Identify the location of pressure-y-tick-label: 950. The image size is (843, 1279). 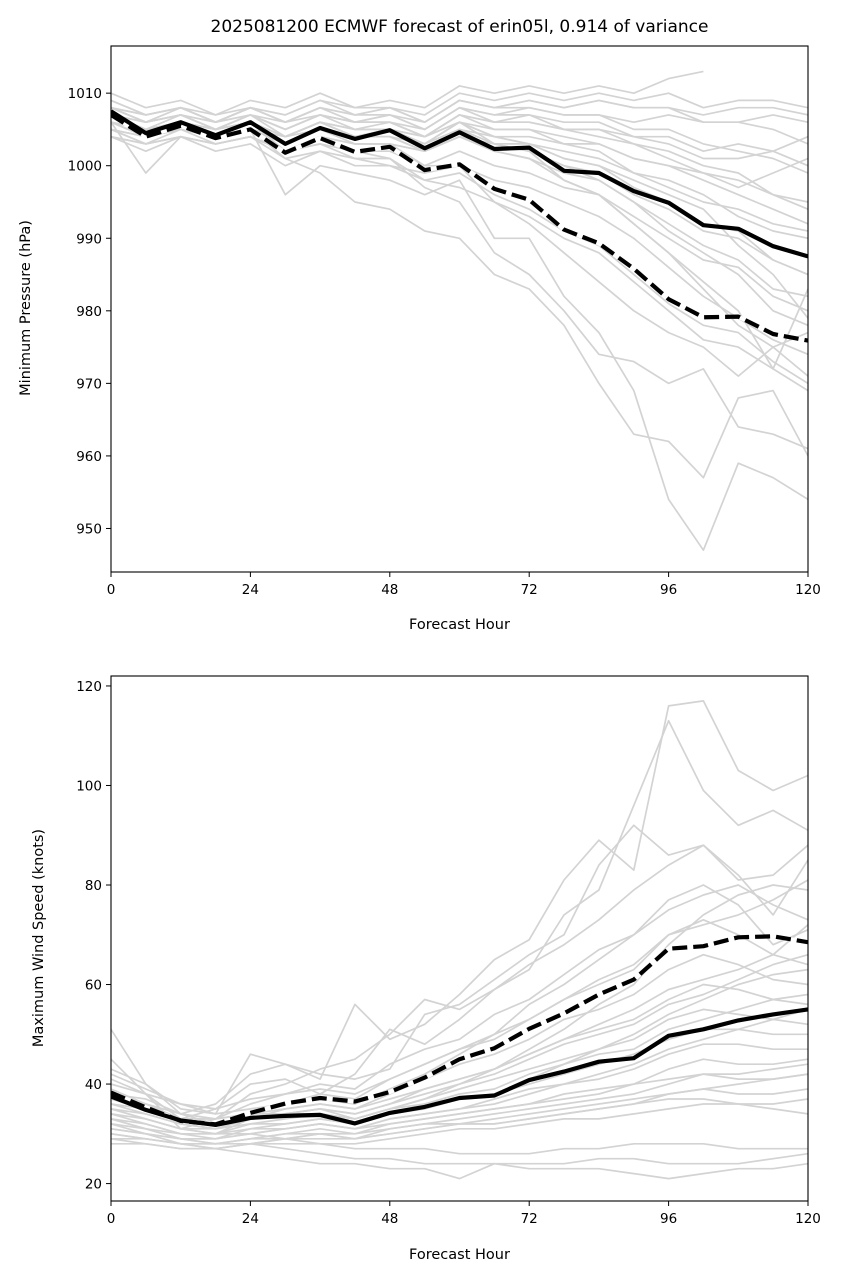
(89, 529).